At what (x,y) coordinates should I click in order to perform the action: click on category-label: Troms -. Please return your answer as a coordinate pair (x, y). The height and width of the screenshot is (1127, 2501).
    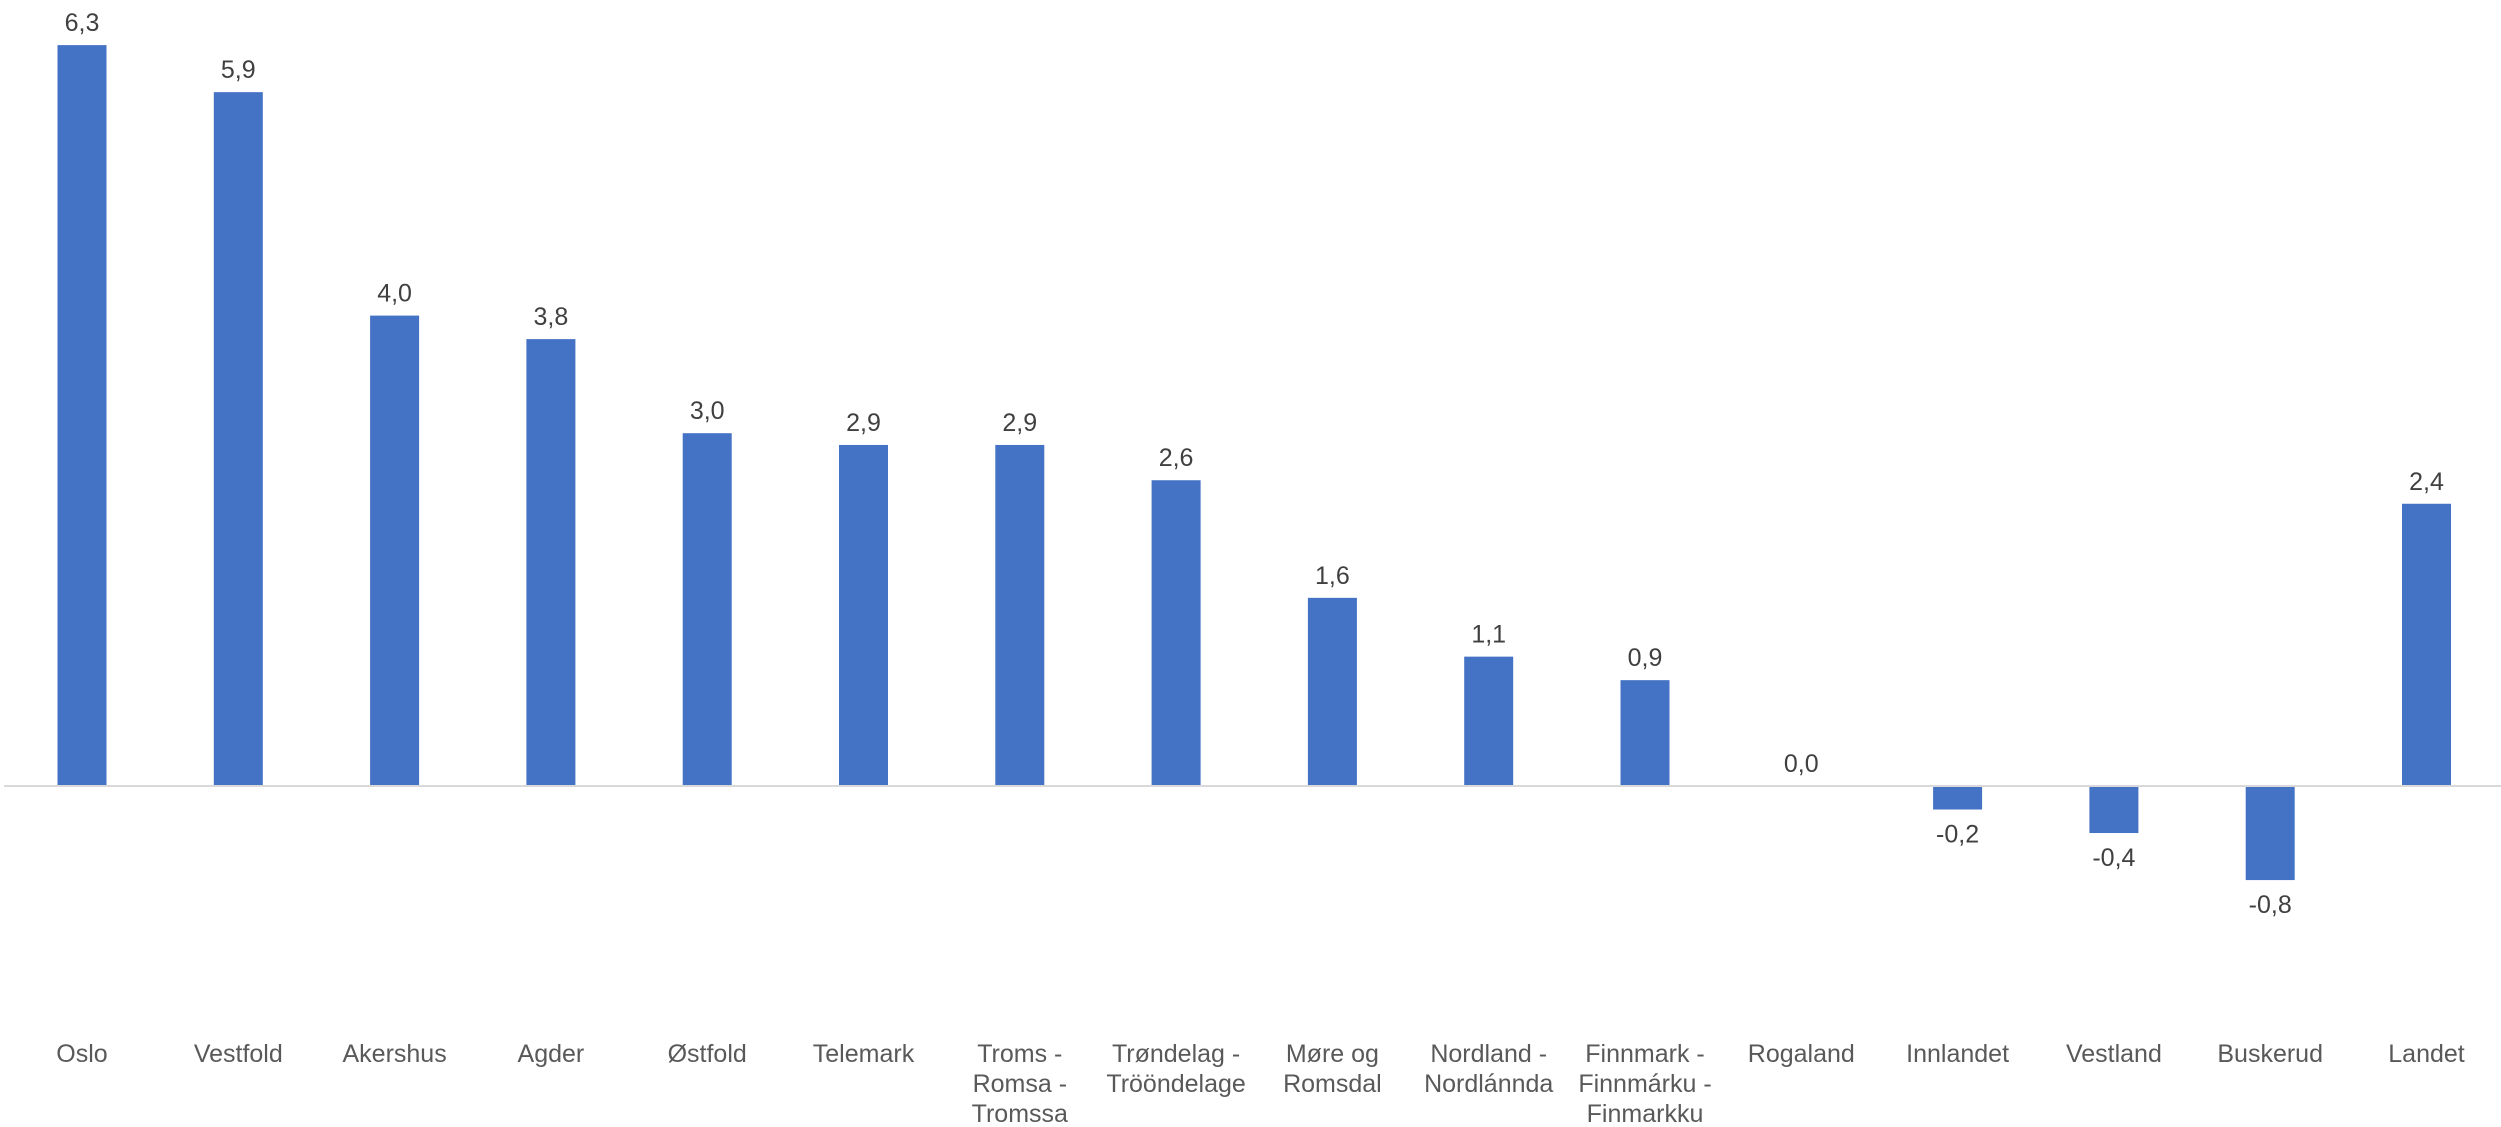
    Looking at the image, I should click on (1019, 1054).